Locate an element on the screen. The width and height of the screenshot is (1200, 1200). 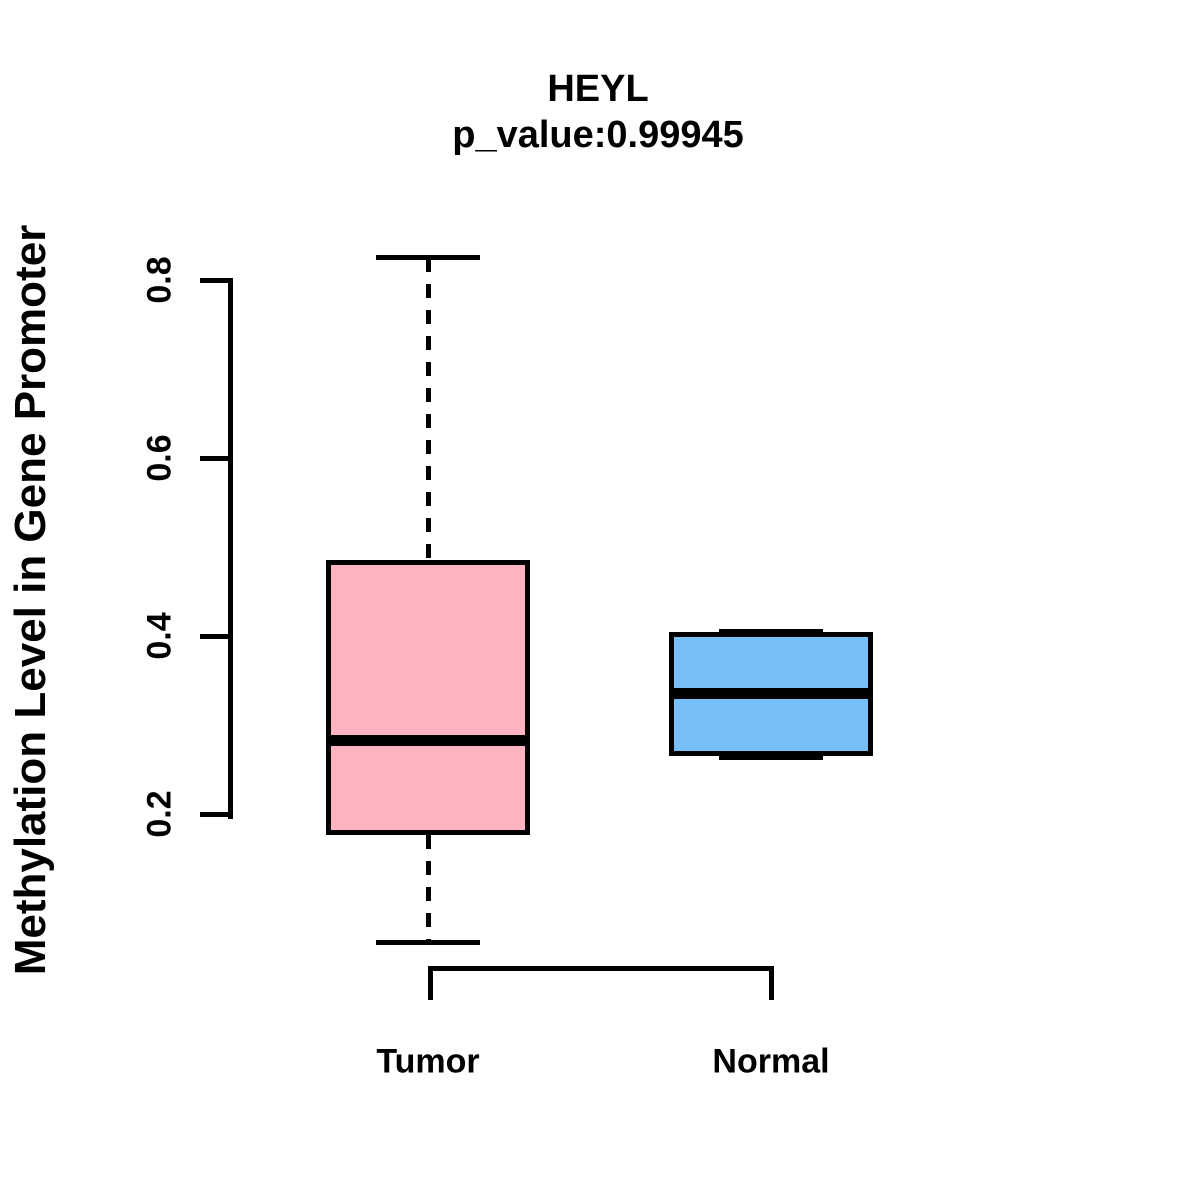
tumor-lower-whisker-cap is located at coordinates (428, 942).